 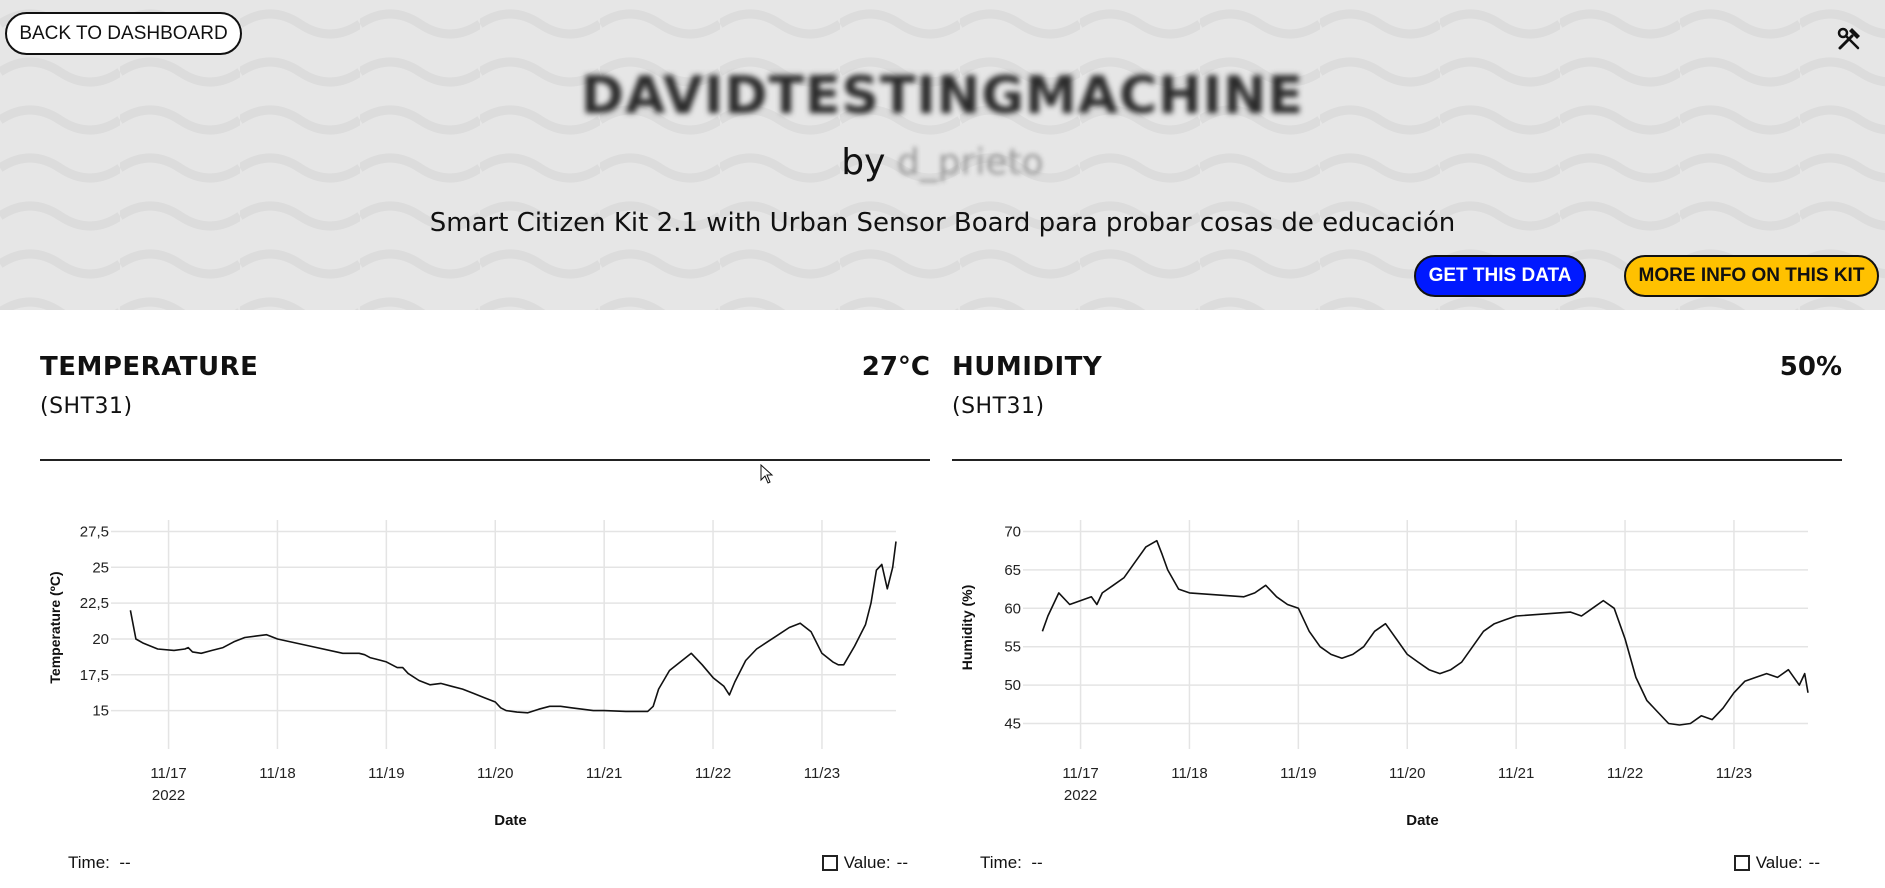 I want to click on more-info-button: MORE INFO ON THIS KIT, so click(x=1751, y=276).